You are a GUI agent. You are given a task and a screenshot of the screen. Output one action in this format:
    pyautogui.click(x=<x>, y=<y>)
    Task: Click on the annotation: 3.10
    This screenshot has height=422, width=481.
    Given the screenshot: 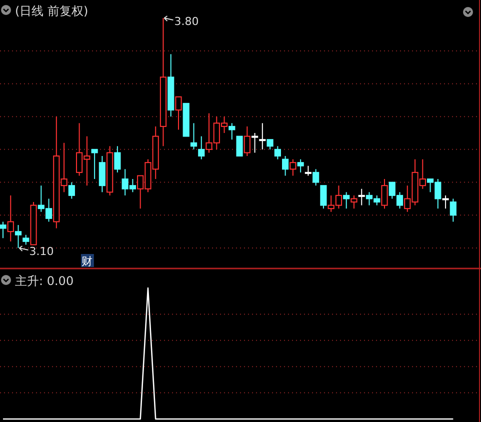 What is the action you would take?
    pyautogui.click(x=41, y=251)
    